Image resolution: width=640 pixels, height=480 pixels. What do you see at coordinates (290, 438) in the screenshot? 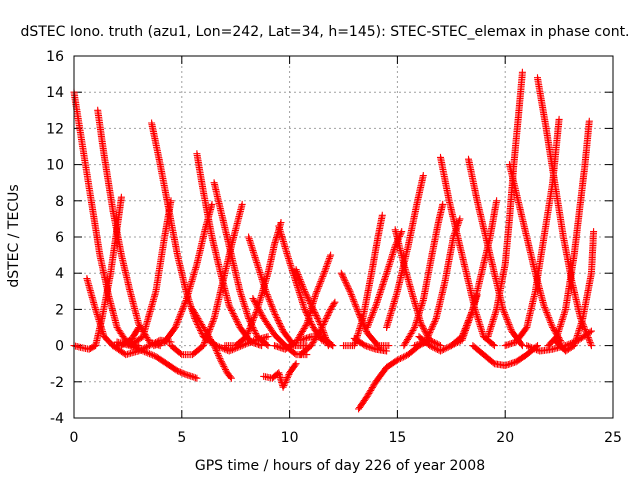
I see `x-tick-label: 10` at bounding box center [290, 438].